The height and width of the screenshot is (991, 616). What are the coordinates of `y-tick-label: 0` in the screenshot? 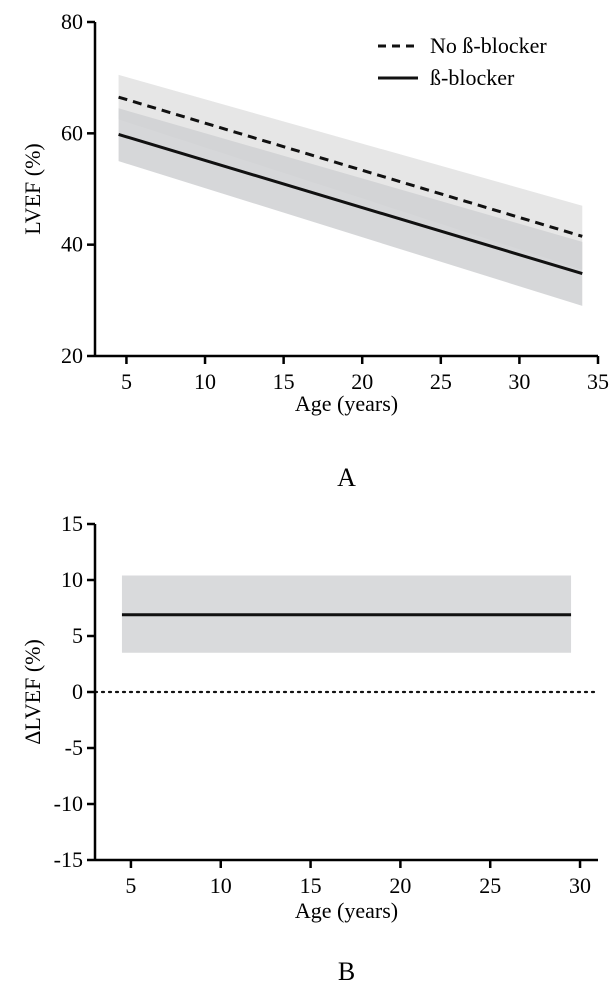 It's located at (77, 691).